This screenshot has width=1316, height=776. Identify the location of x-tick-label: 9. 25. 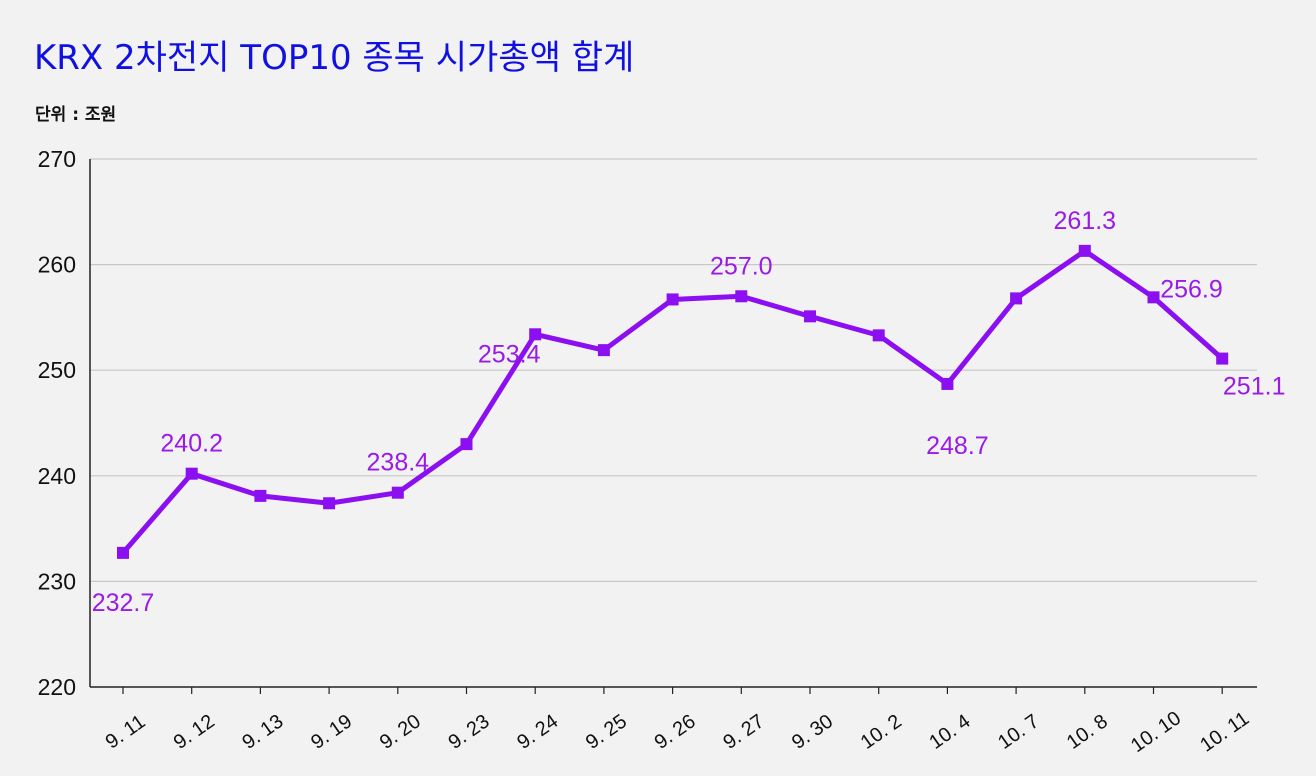
(606, 732).